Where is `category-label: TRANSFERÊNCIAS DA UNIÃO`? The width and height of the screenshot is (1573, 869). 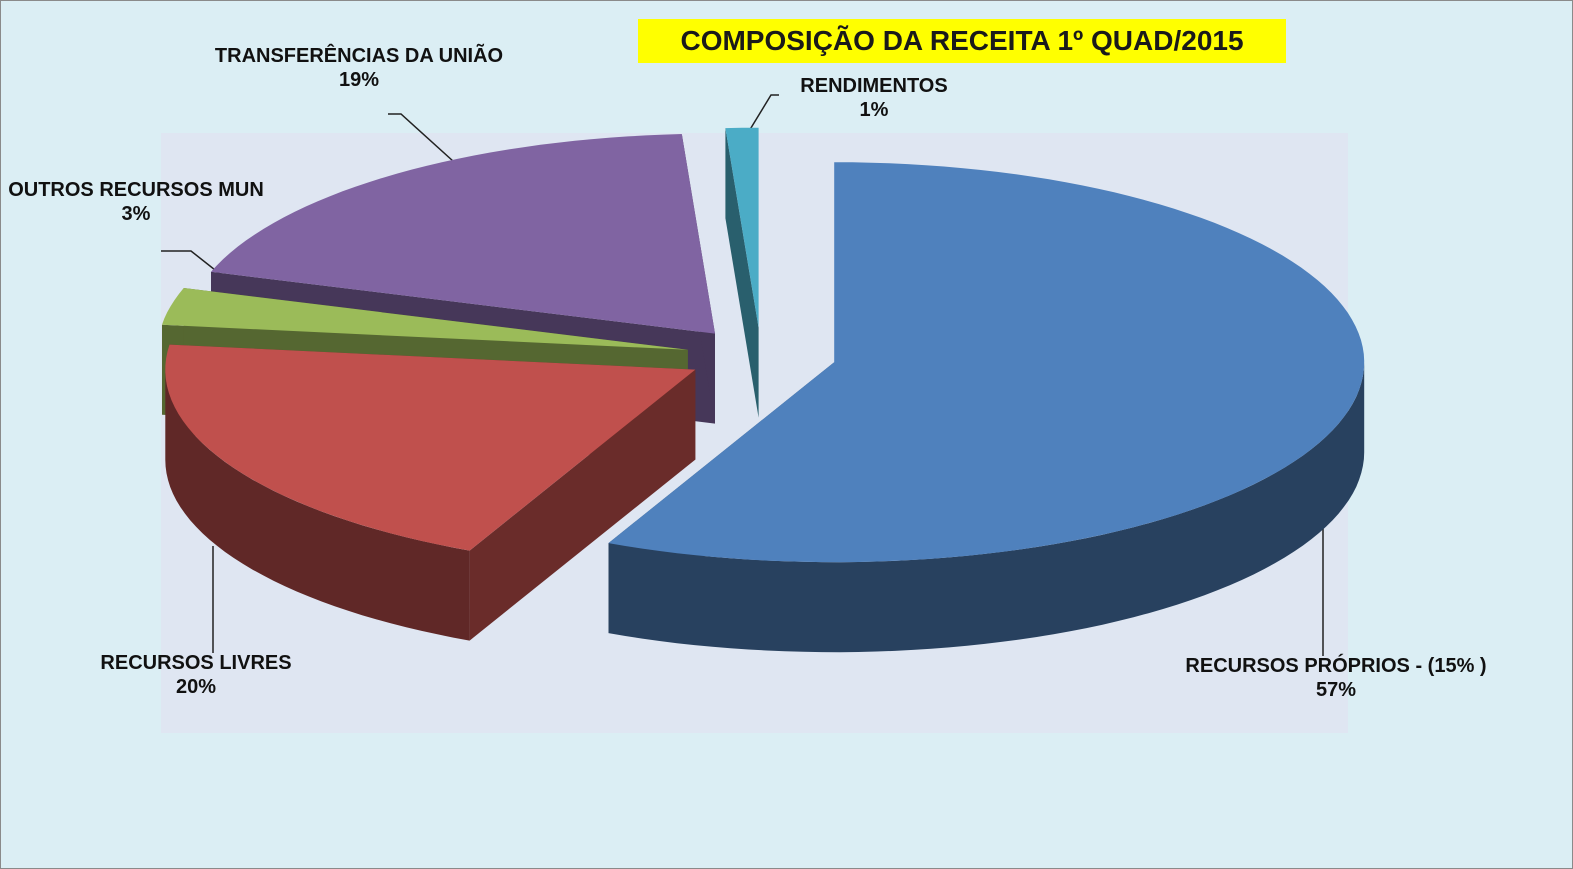 category-label: TRANSFERÊNCIAS DA UNIÃO is located at coordinates (359, 56).